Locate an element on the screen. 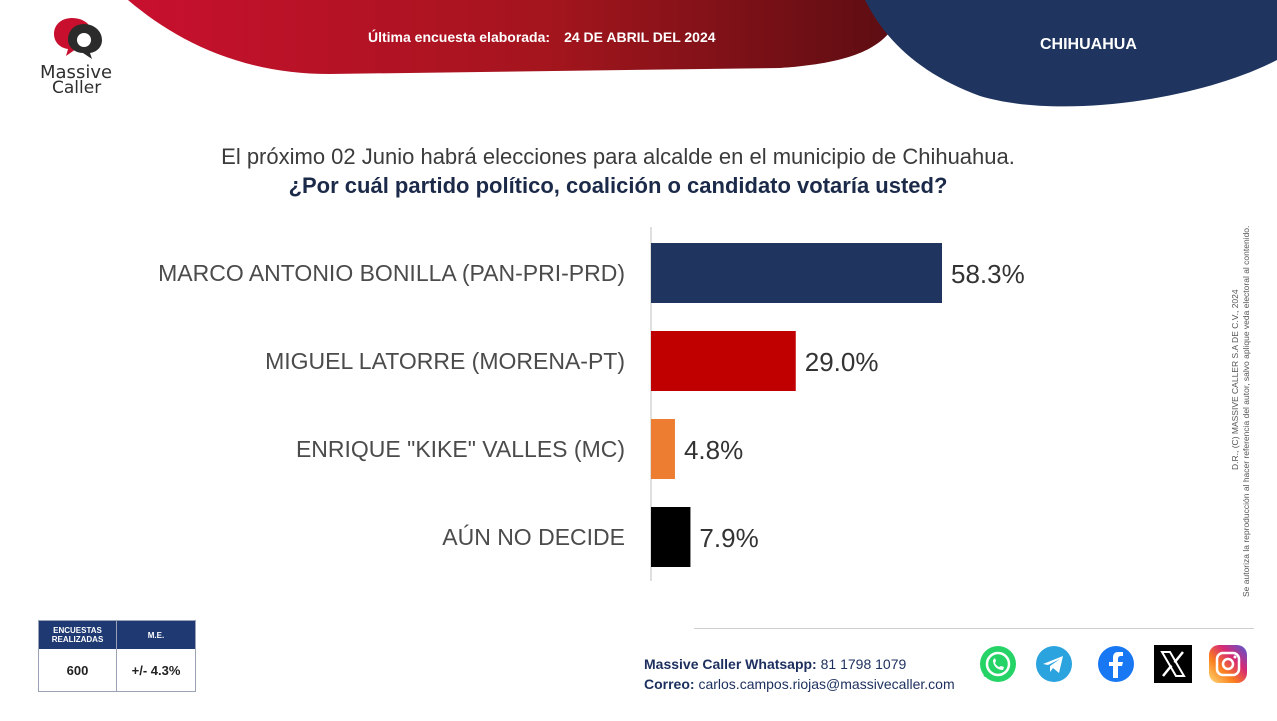  value-label-1: 58.3% is located at coordinates (988, 274).